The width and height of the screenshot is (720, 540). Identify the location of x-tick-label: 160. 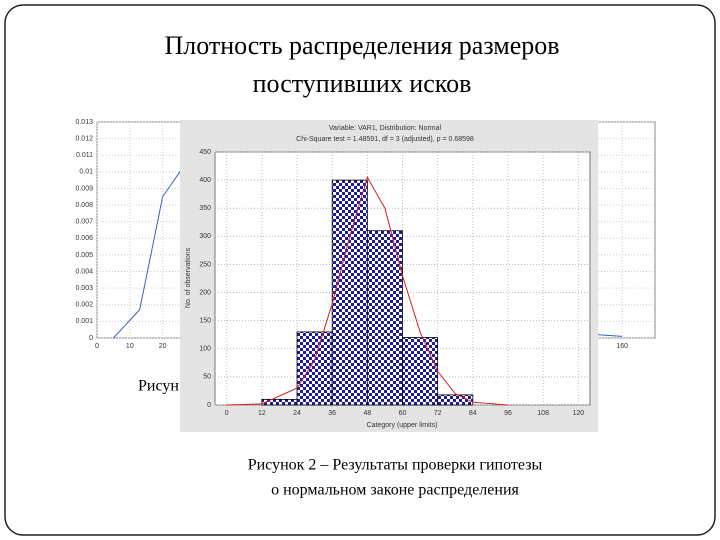
(622, 346).